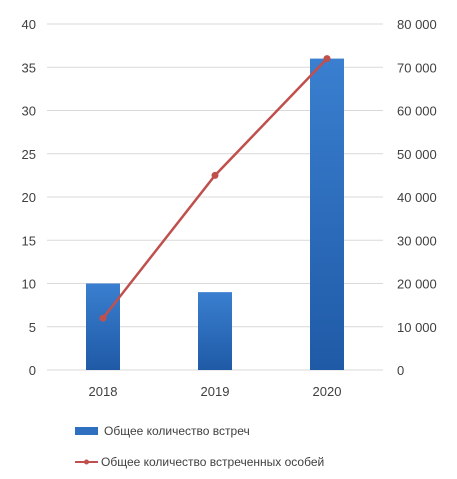 Image resolution: width=457 pixels, height=479 pixels. I want to click on y-right-tick-label: 50 000, so click(417, 154).